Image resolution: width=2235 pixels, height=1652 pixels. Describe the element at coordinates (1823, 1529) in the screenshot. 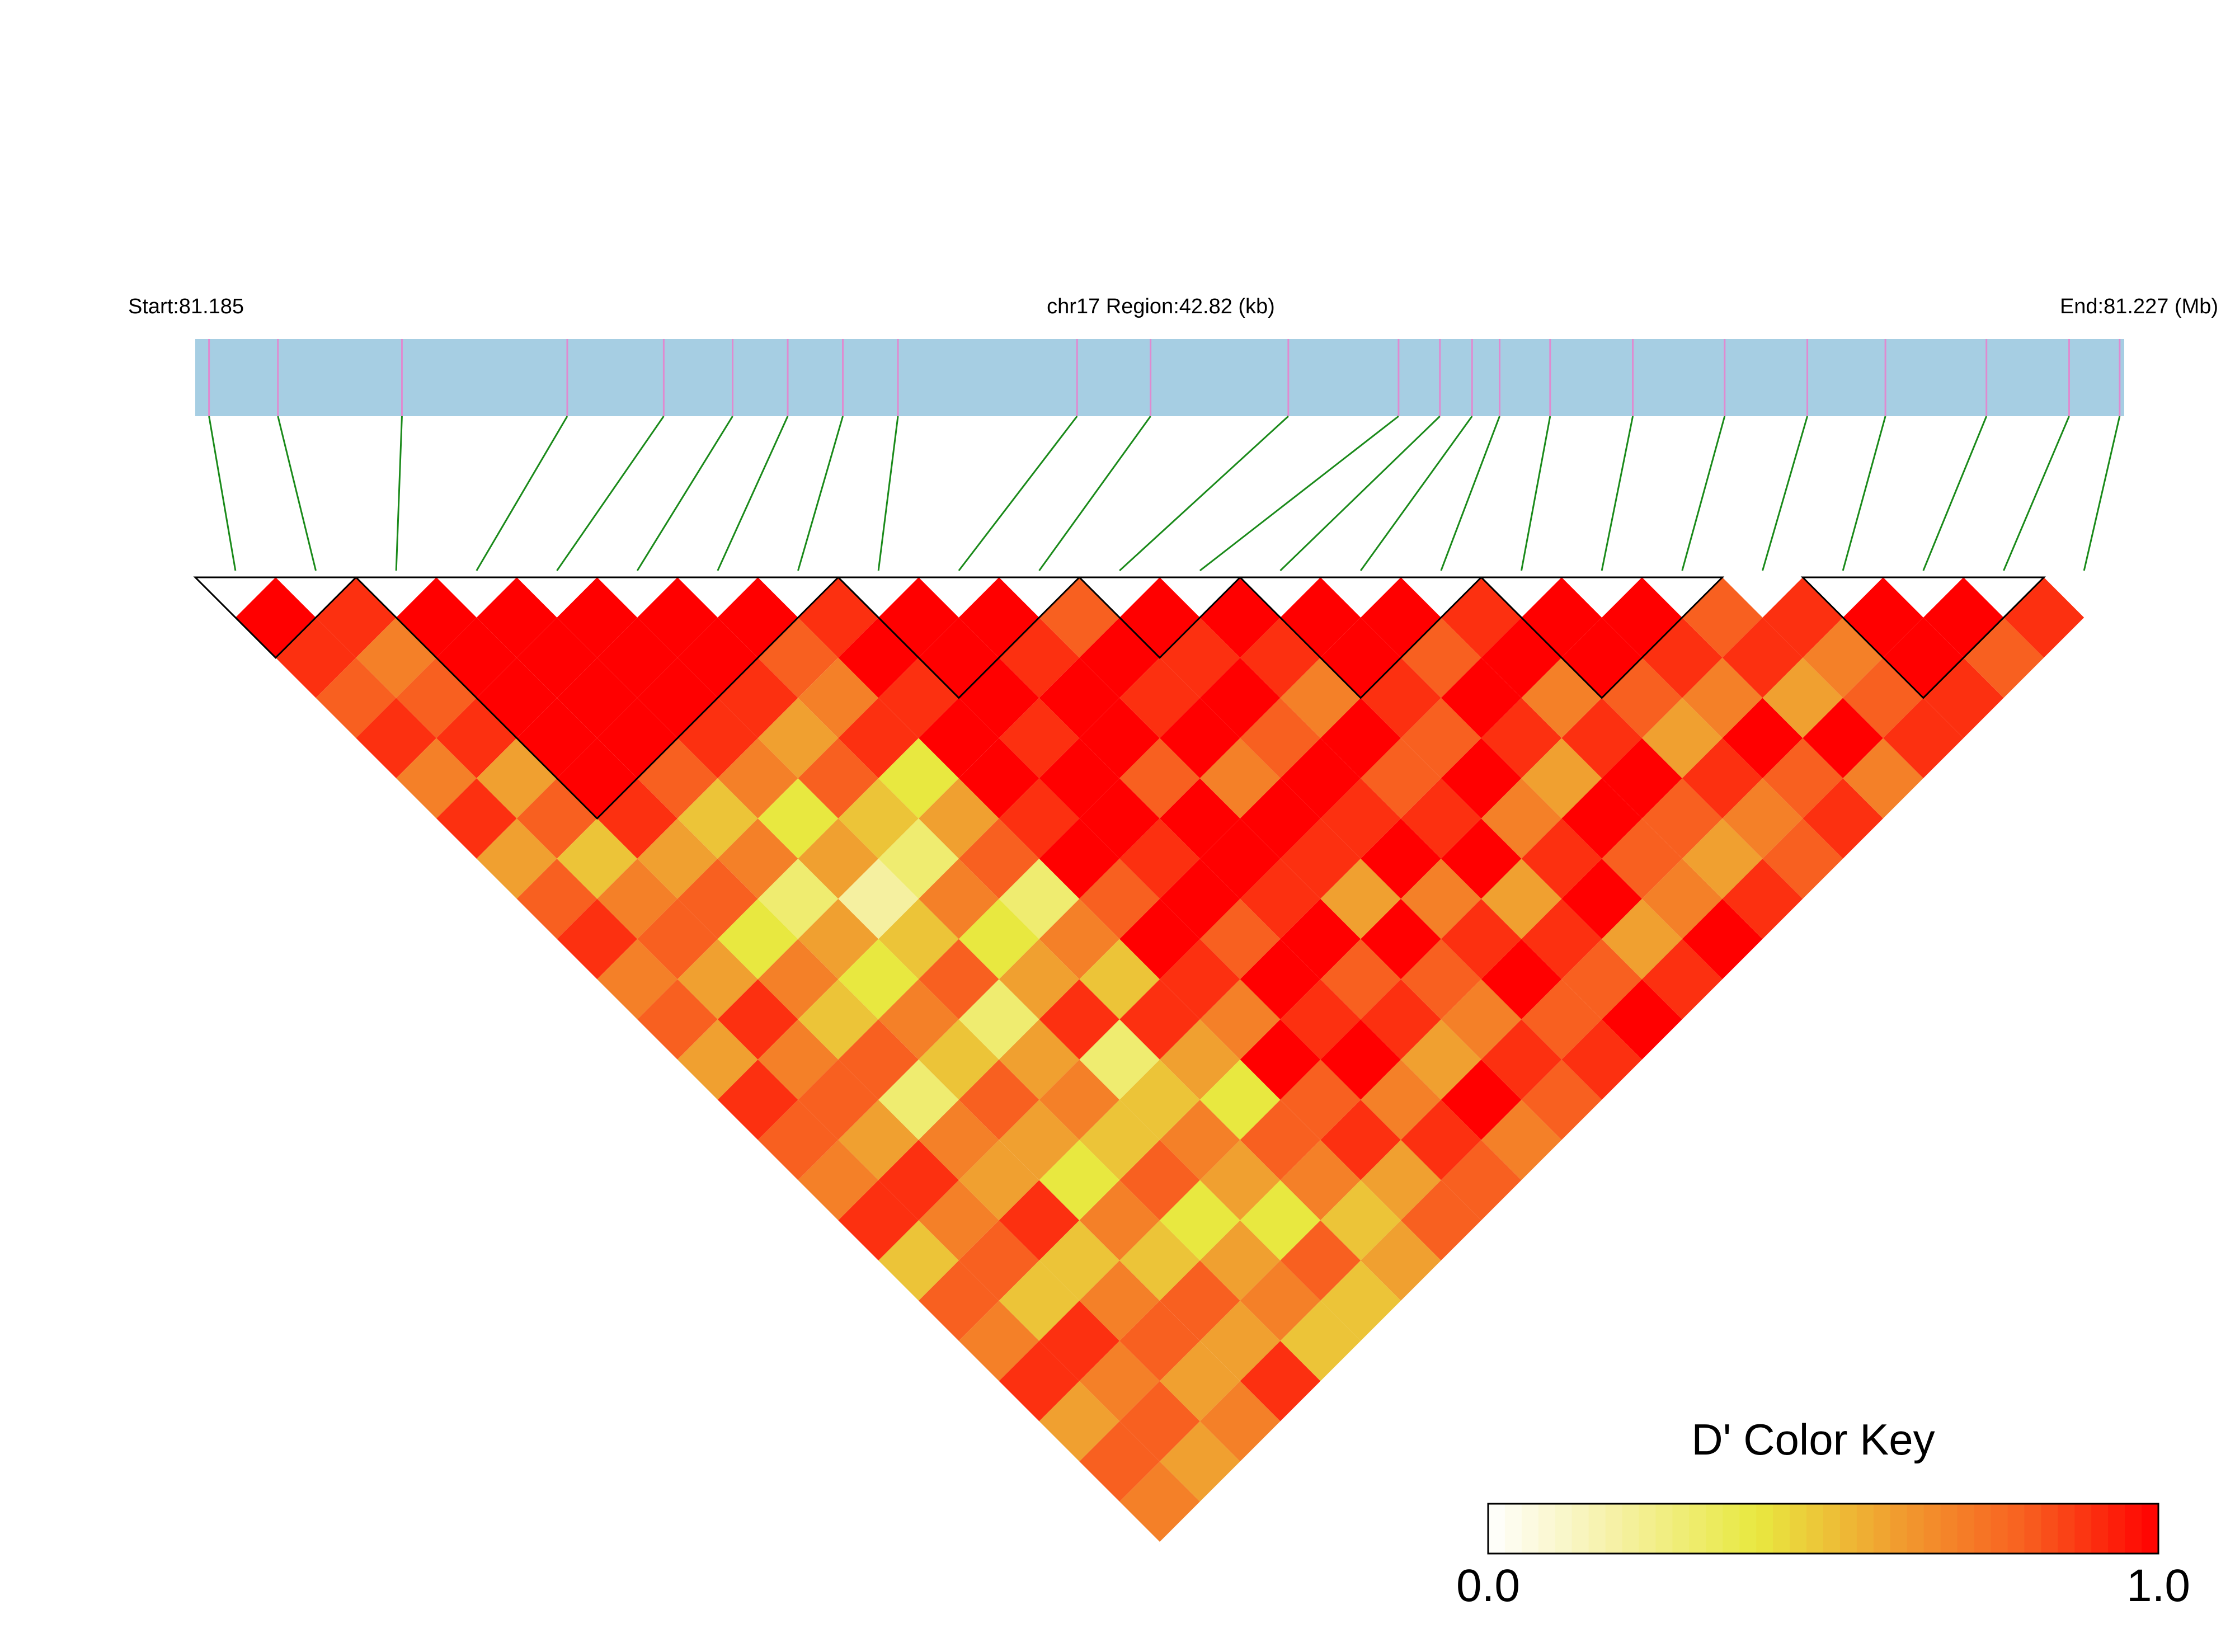

I see `color-key-frame` at that location.